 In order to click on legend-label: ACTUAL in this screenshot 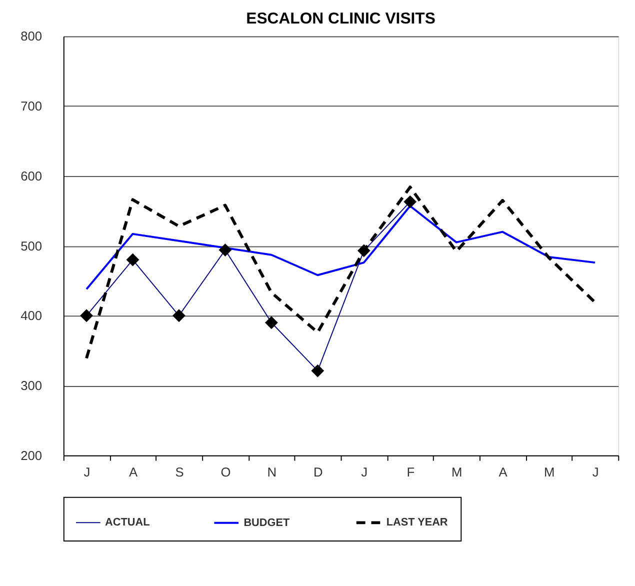, I will do `click(127, 522)`.